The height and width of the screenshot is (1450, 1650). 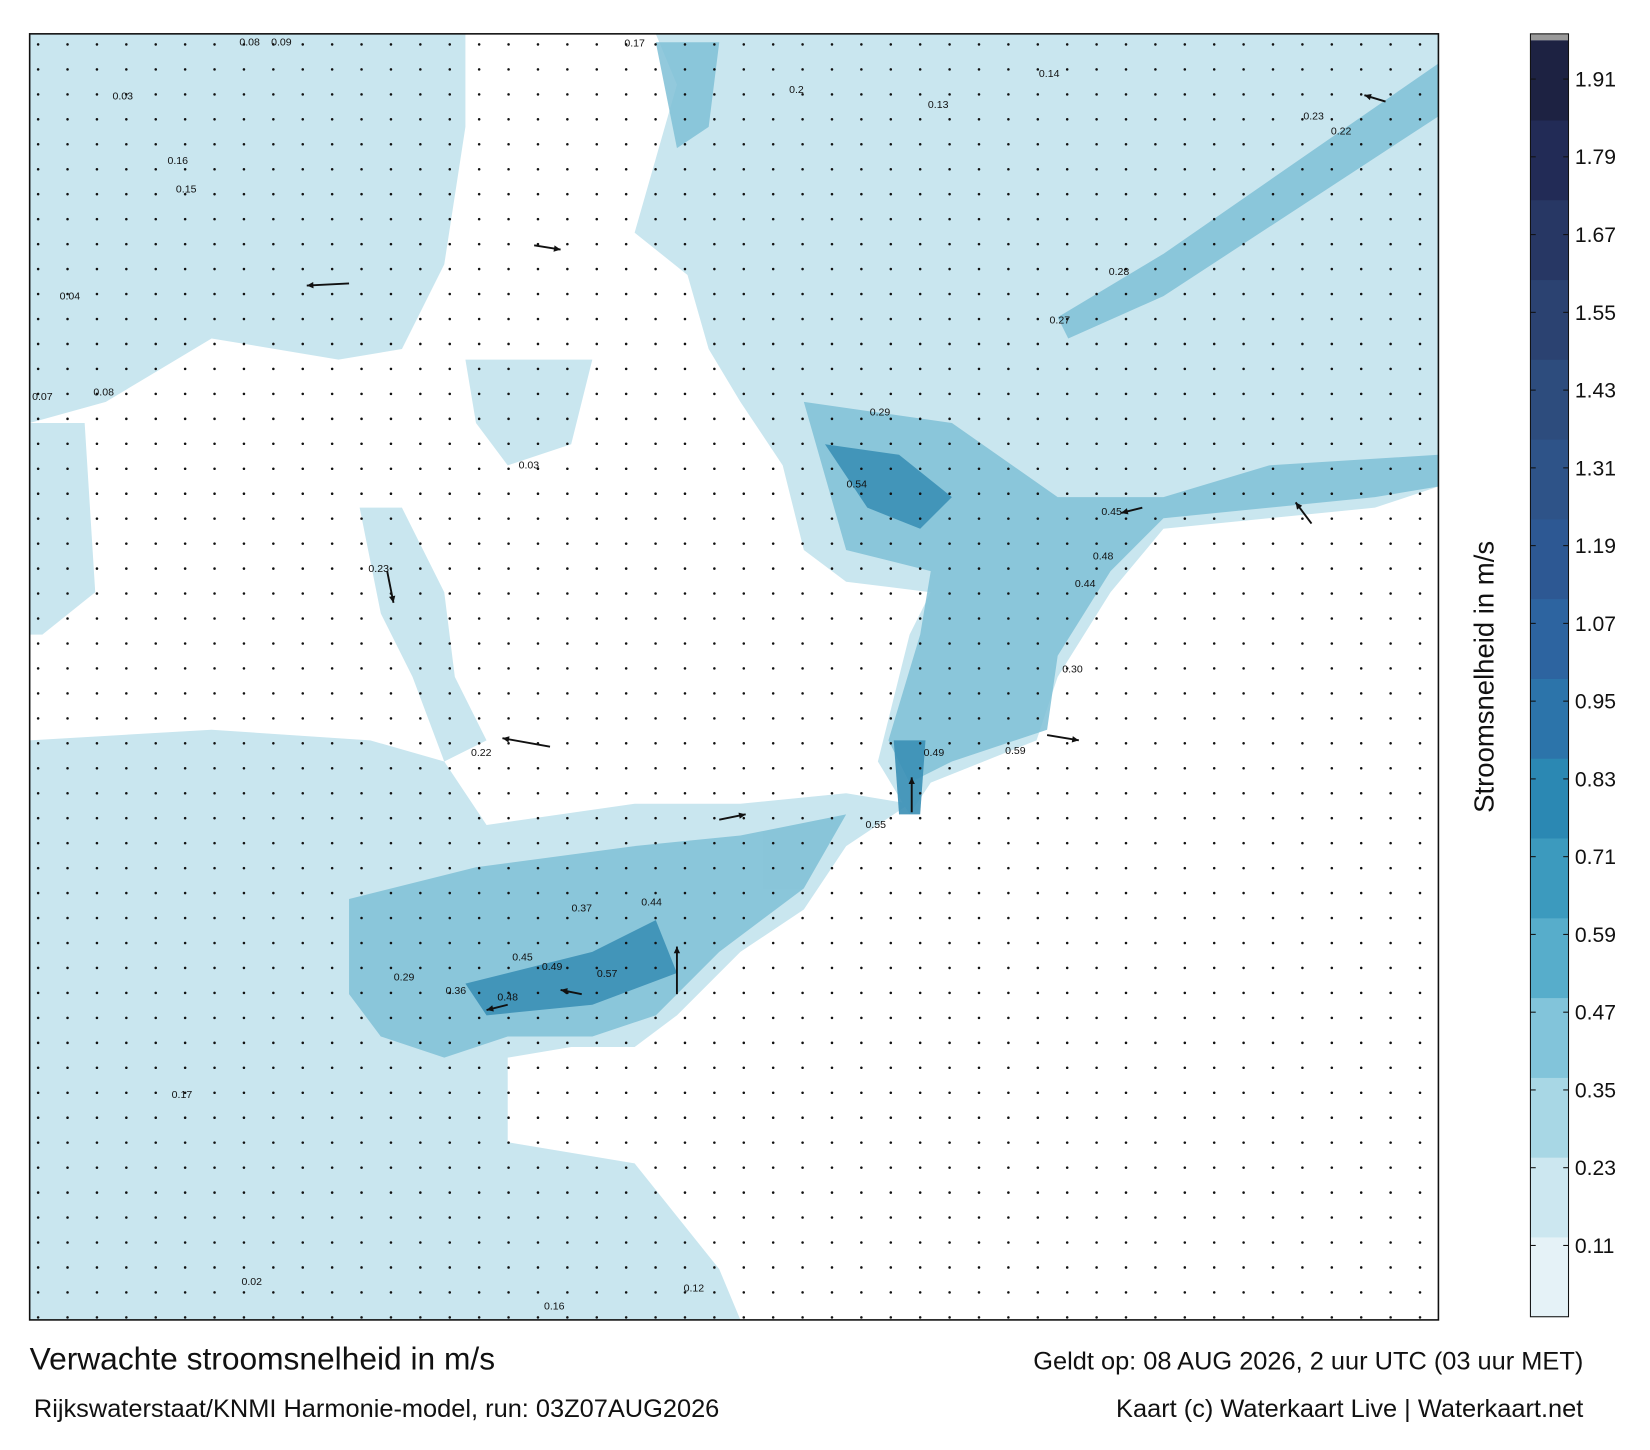 I want to click on colorbar-band, so click(x=1549, y=319).